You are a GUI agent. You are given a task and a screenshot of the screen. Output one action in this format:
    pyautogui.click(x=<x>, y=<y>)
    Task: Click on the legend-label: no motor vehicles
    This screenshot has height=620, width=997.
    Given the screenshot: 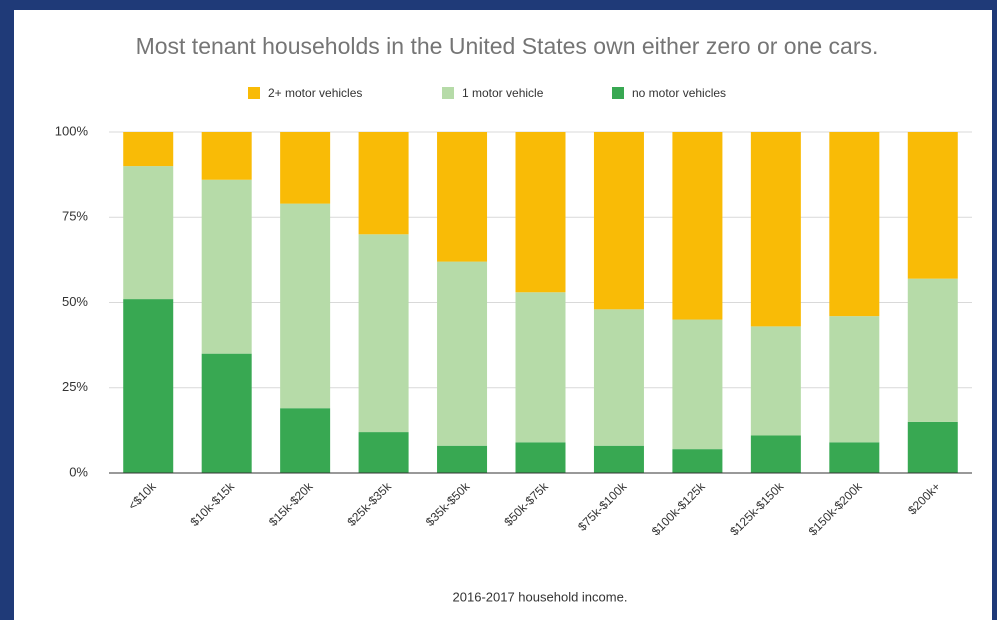 What is the action you would take?
    pyautogui.click(x=679, y=93)
    